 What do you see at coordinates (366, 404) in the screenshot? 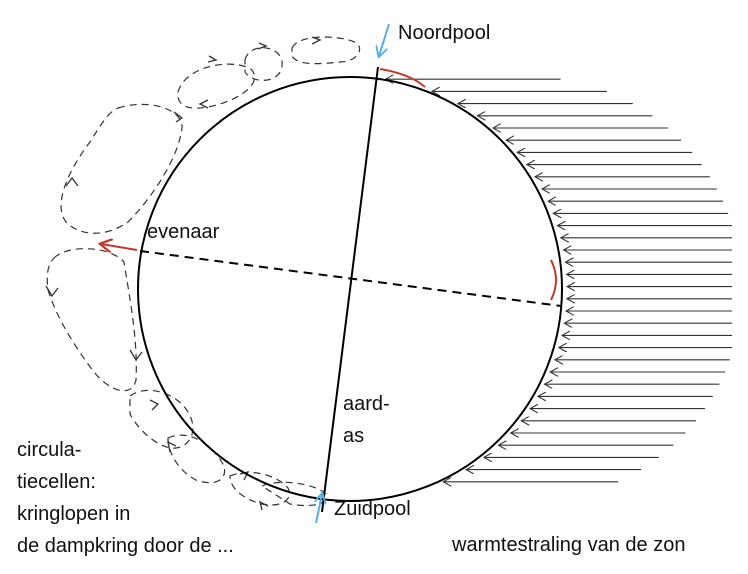
I see `axis-label-line1: aard-` at bounding box center [366, 404].